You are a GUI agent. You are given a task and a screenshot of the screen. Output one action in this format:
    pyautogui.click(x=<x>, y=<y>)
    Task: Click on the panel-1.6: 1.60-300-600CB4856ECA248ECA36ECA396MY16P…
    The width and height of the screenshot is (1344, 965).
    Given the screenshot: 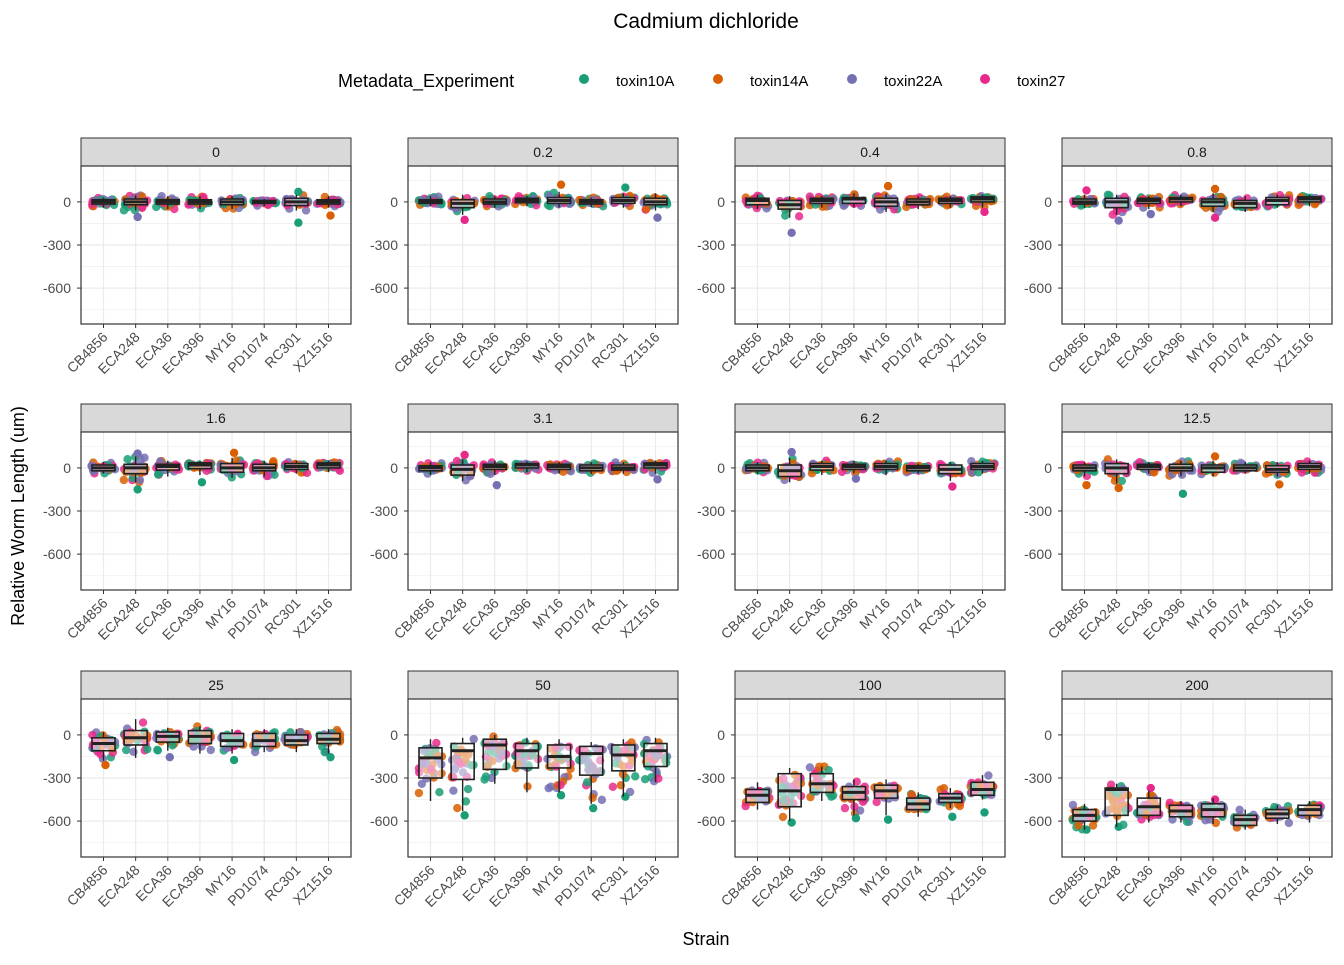 What is the action you would take?
    pyautogui.click(x=197, y=523)
    